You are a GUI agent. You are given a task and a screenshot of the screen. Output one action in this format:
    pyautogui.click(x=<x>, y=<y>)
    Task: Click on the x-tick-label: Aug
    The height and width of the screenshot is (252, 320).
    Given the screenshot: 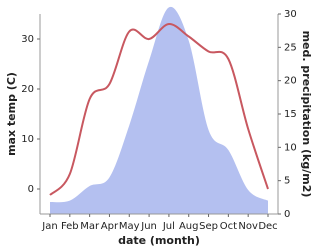 What is the action you would take?
    pyautogui.click(x=189, y=226)
    